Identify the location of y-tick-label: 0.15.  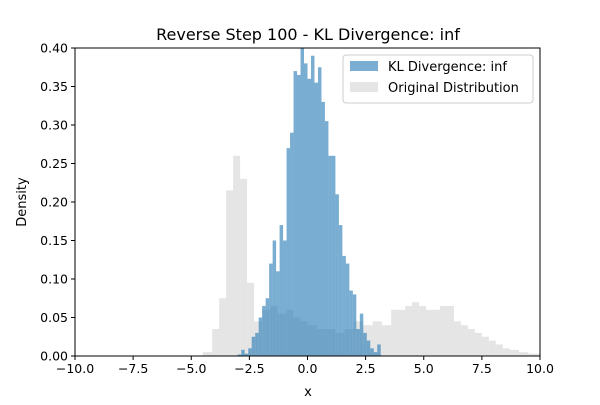
(54, 240).